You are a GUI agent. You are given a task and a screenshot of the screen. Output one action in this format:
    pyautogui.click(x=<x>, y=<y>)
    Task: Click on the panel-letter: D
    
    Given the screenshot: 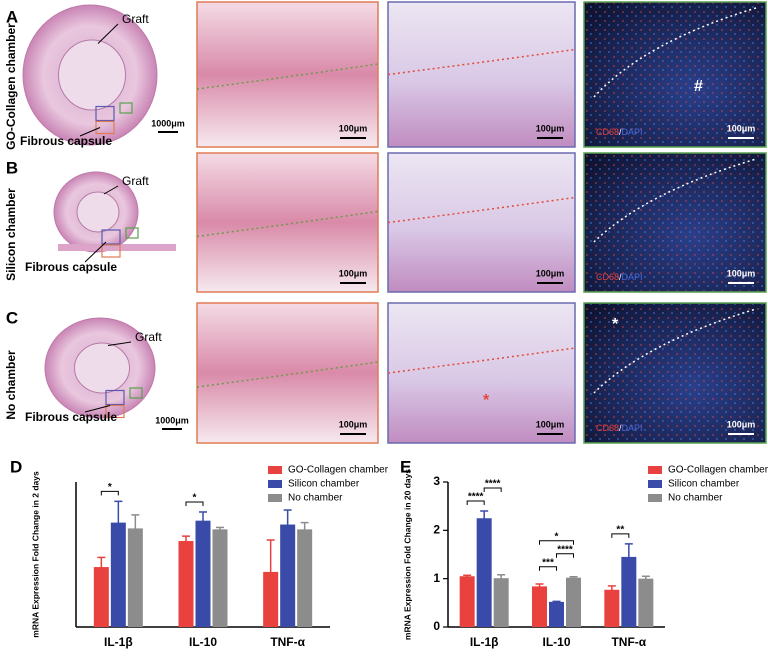 What is the action you would take?
    pyautogui.click(x=16, y=466)
    